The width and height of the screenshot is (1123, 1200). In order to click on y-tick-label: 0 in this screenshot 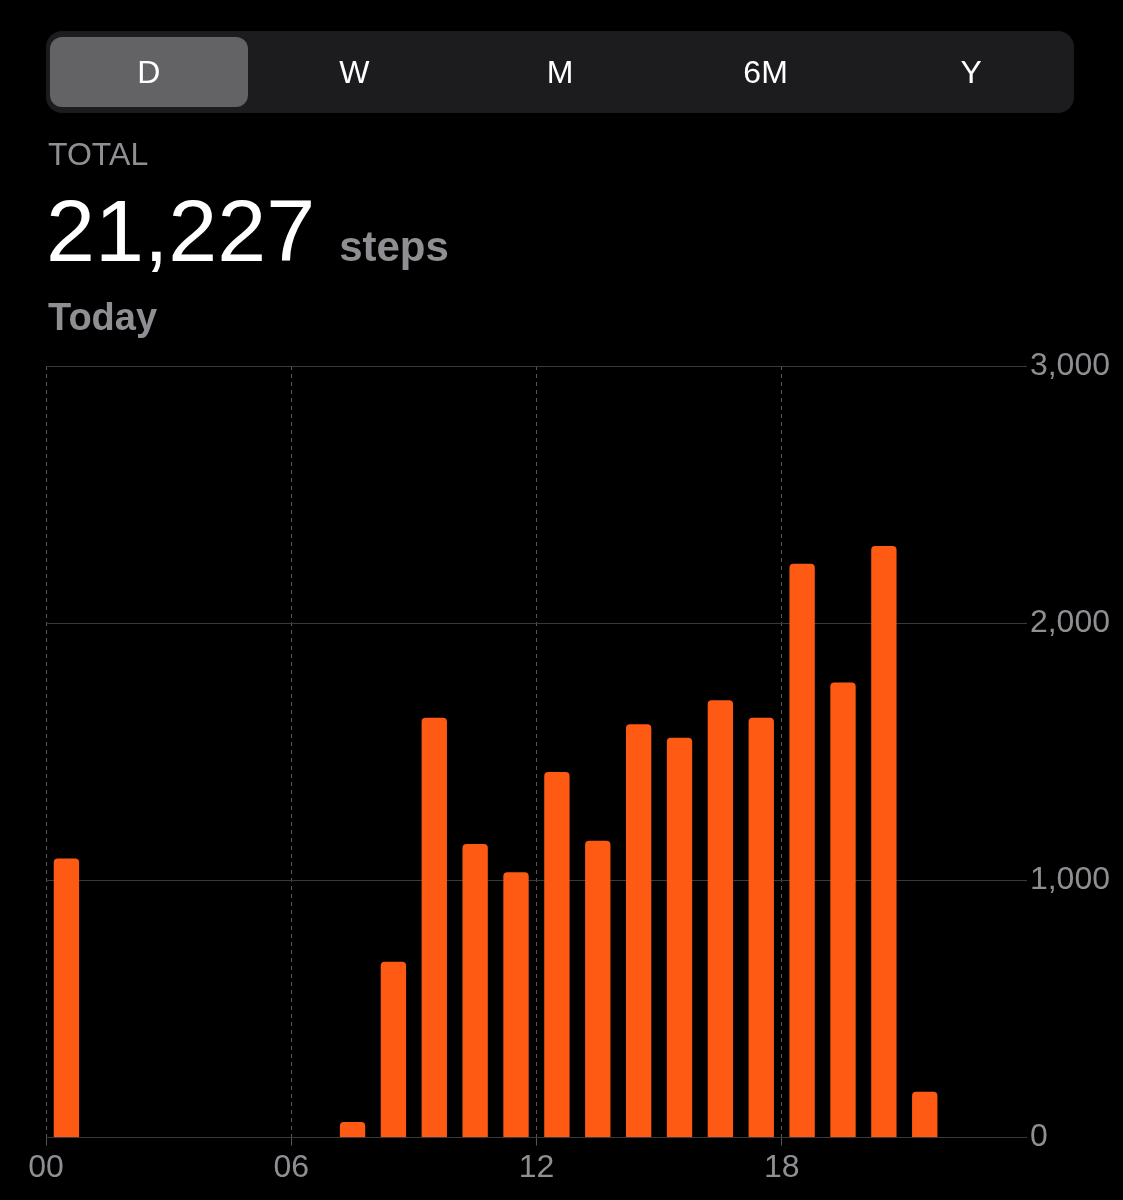, I will do `click(1038, 1135)`.